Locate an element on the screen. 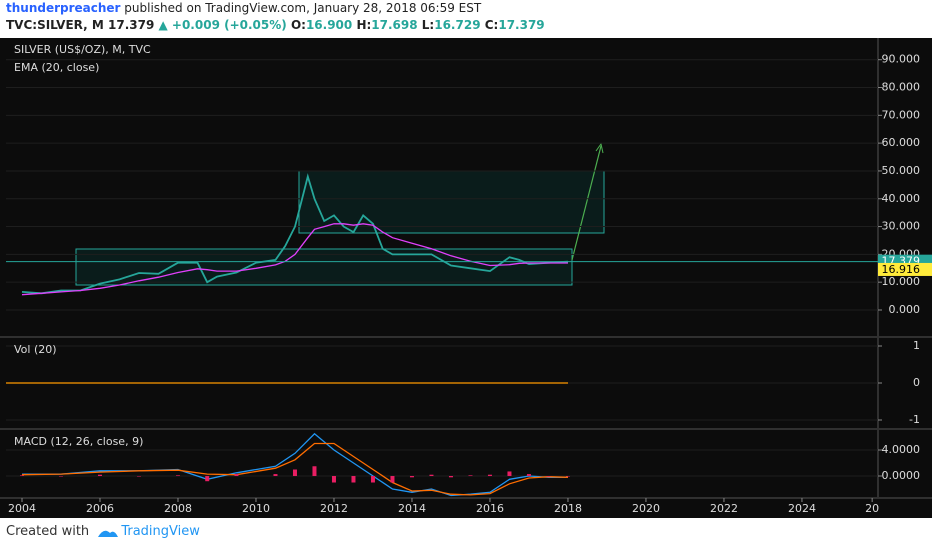 This screenshot has width=932, height=550. logo is located at coordinates (108, 533).